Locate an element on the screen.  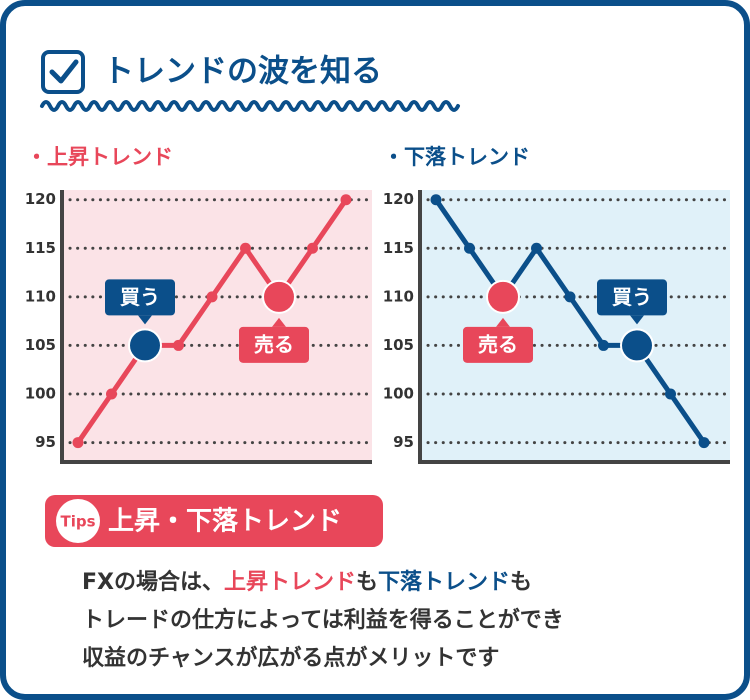
tips-badge-text: Tips is located at coordinates (77, 522).